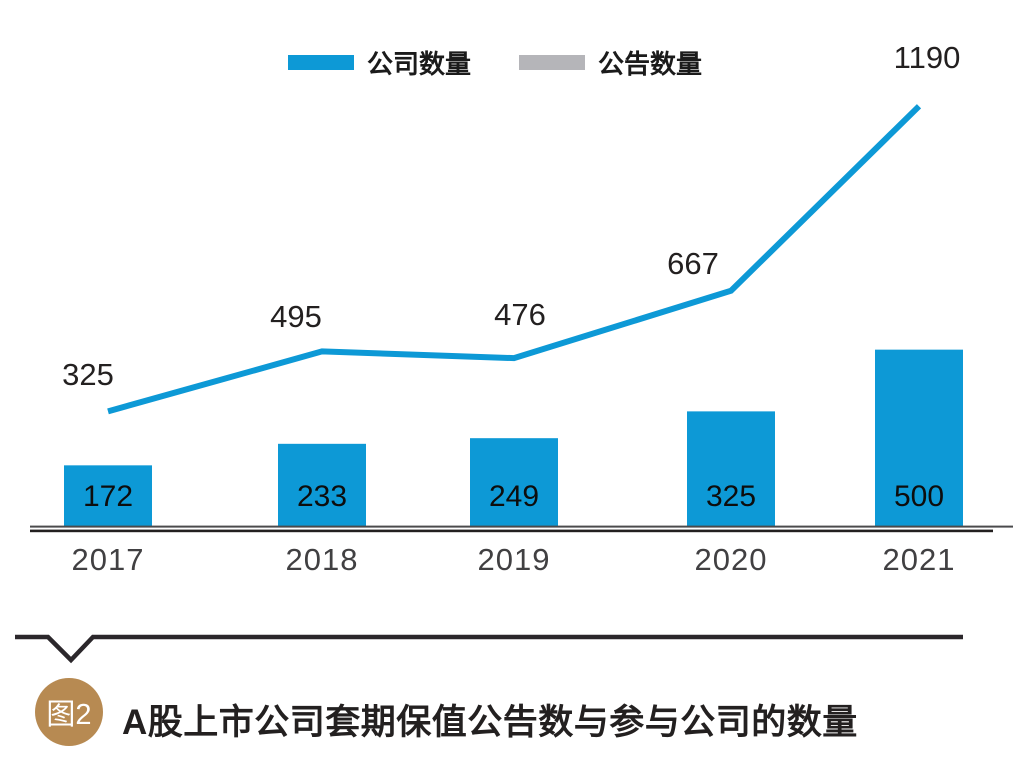 The height and width of the screenshot is (766, 1026). I want to click on bar-2017, so click(108, 495).